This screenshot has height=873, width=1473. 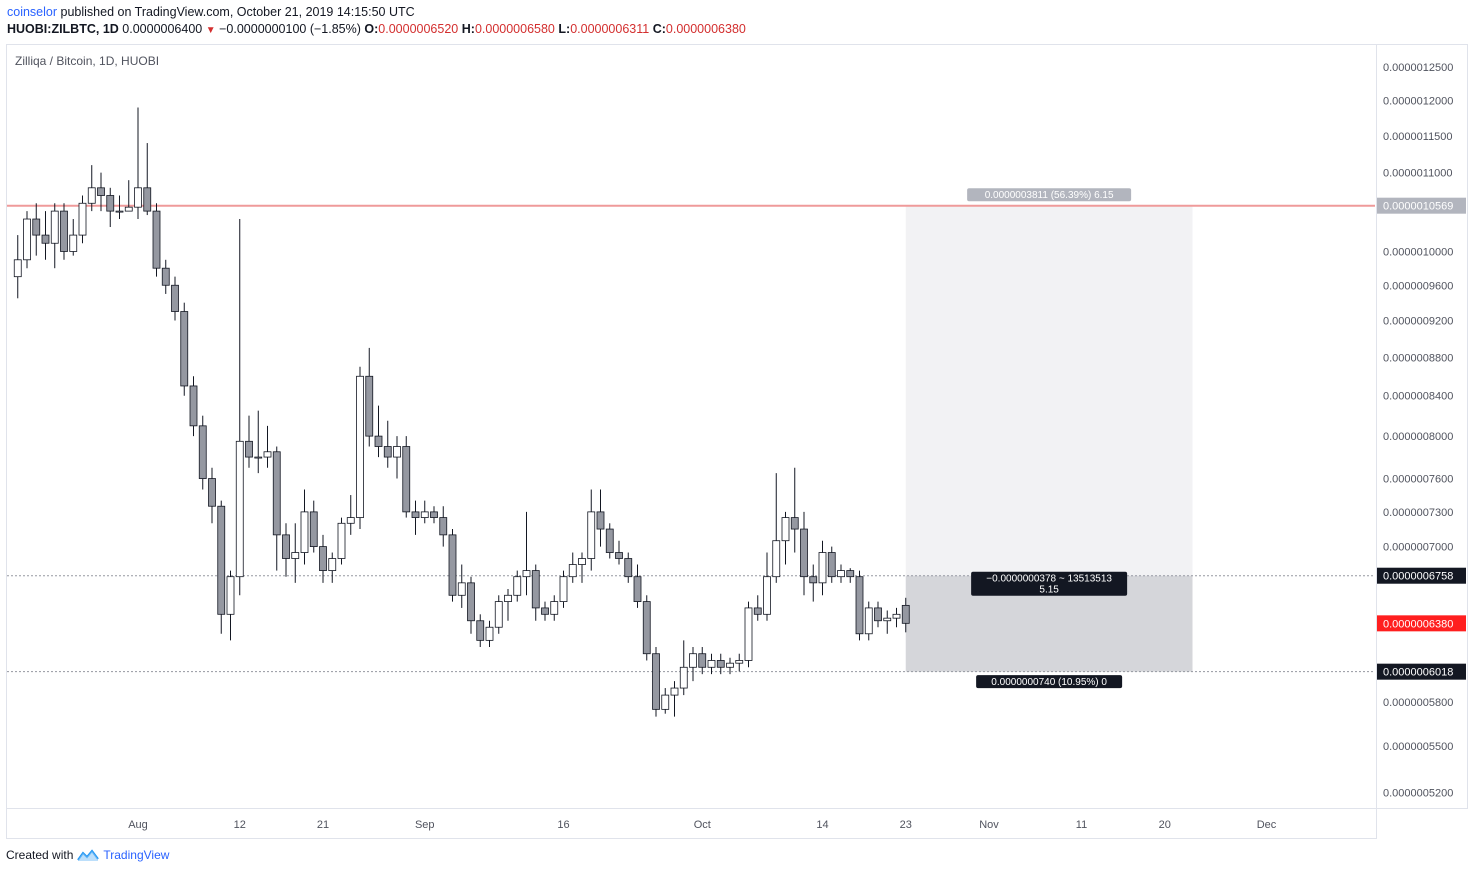 I want to click on price-axis, so click(x=1422, y=426).